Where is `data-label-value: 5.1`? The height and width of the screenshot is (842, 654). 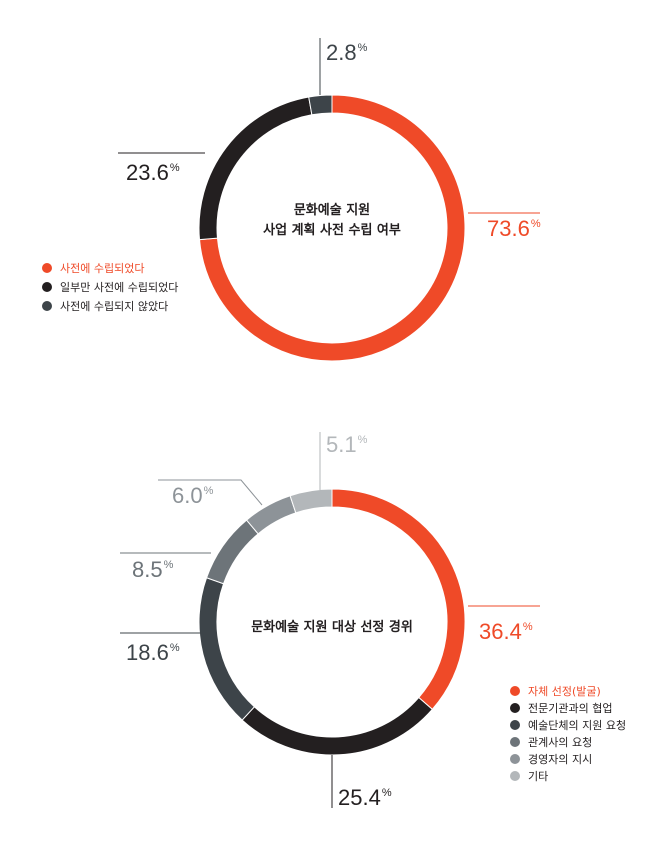
data-label-value: 5.1 is located at coordinates (341, 444).